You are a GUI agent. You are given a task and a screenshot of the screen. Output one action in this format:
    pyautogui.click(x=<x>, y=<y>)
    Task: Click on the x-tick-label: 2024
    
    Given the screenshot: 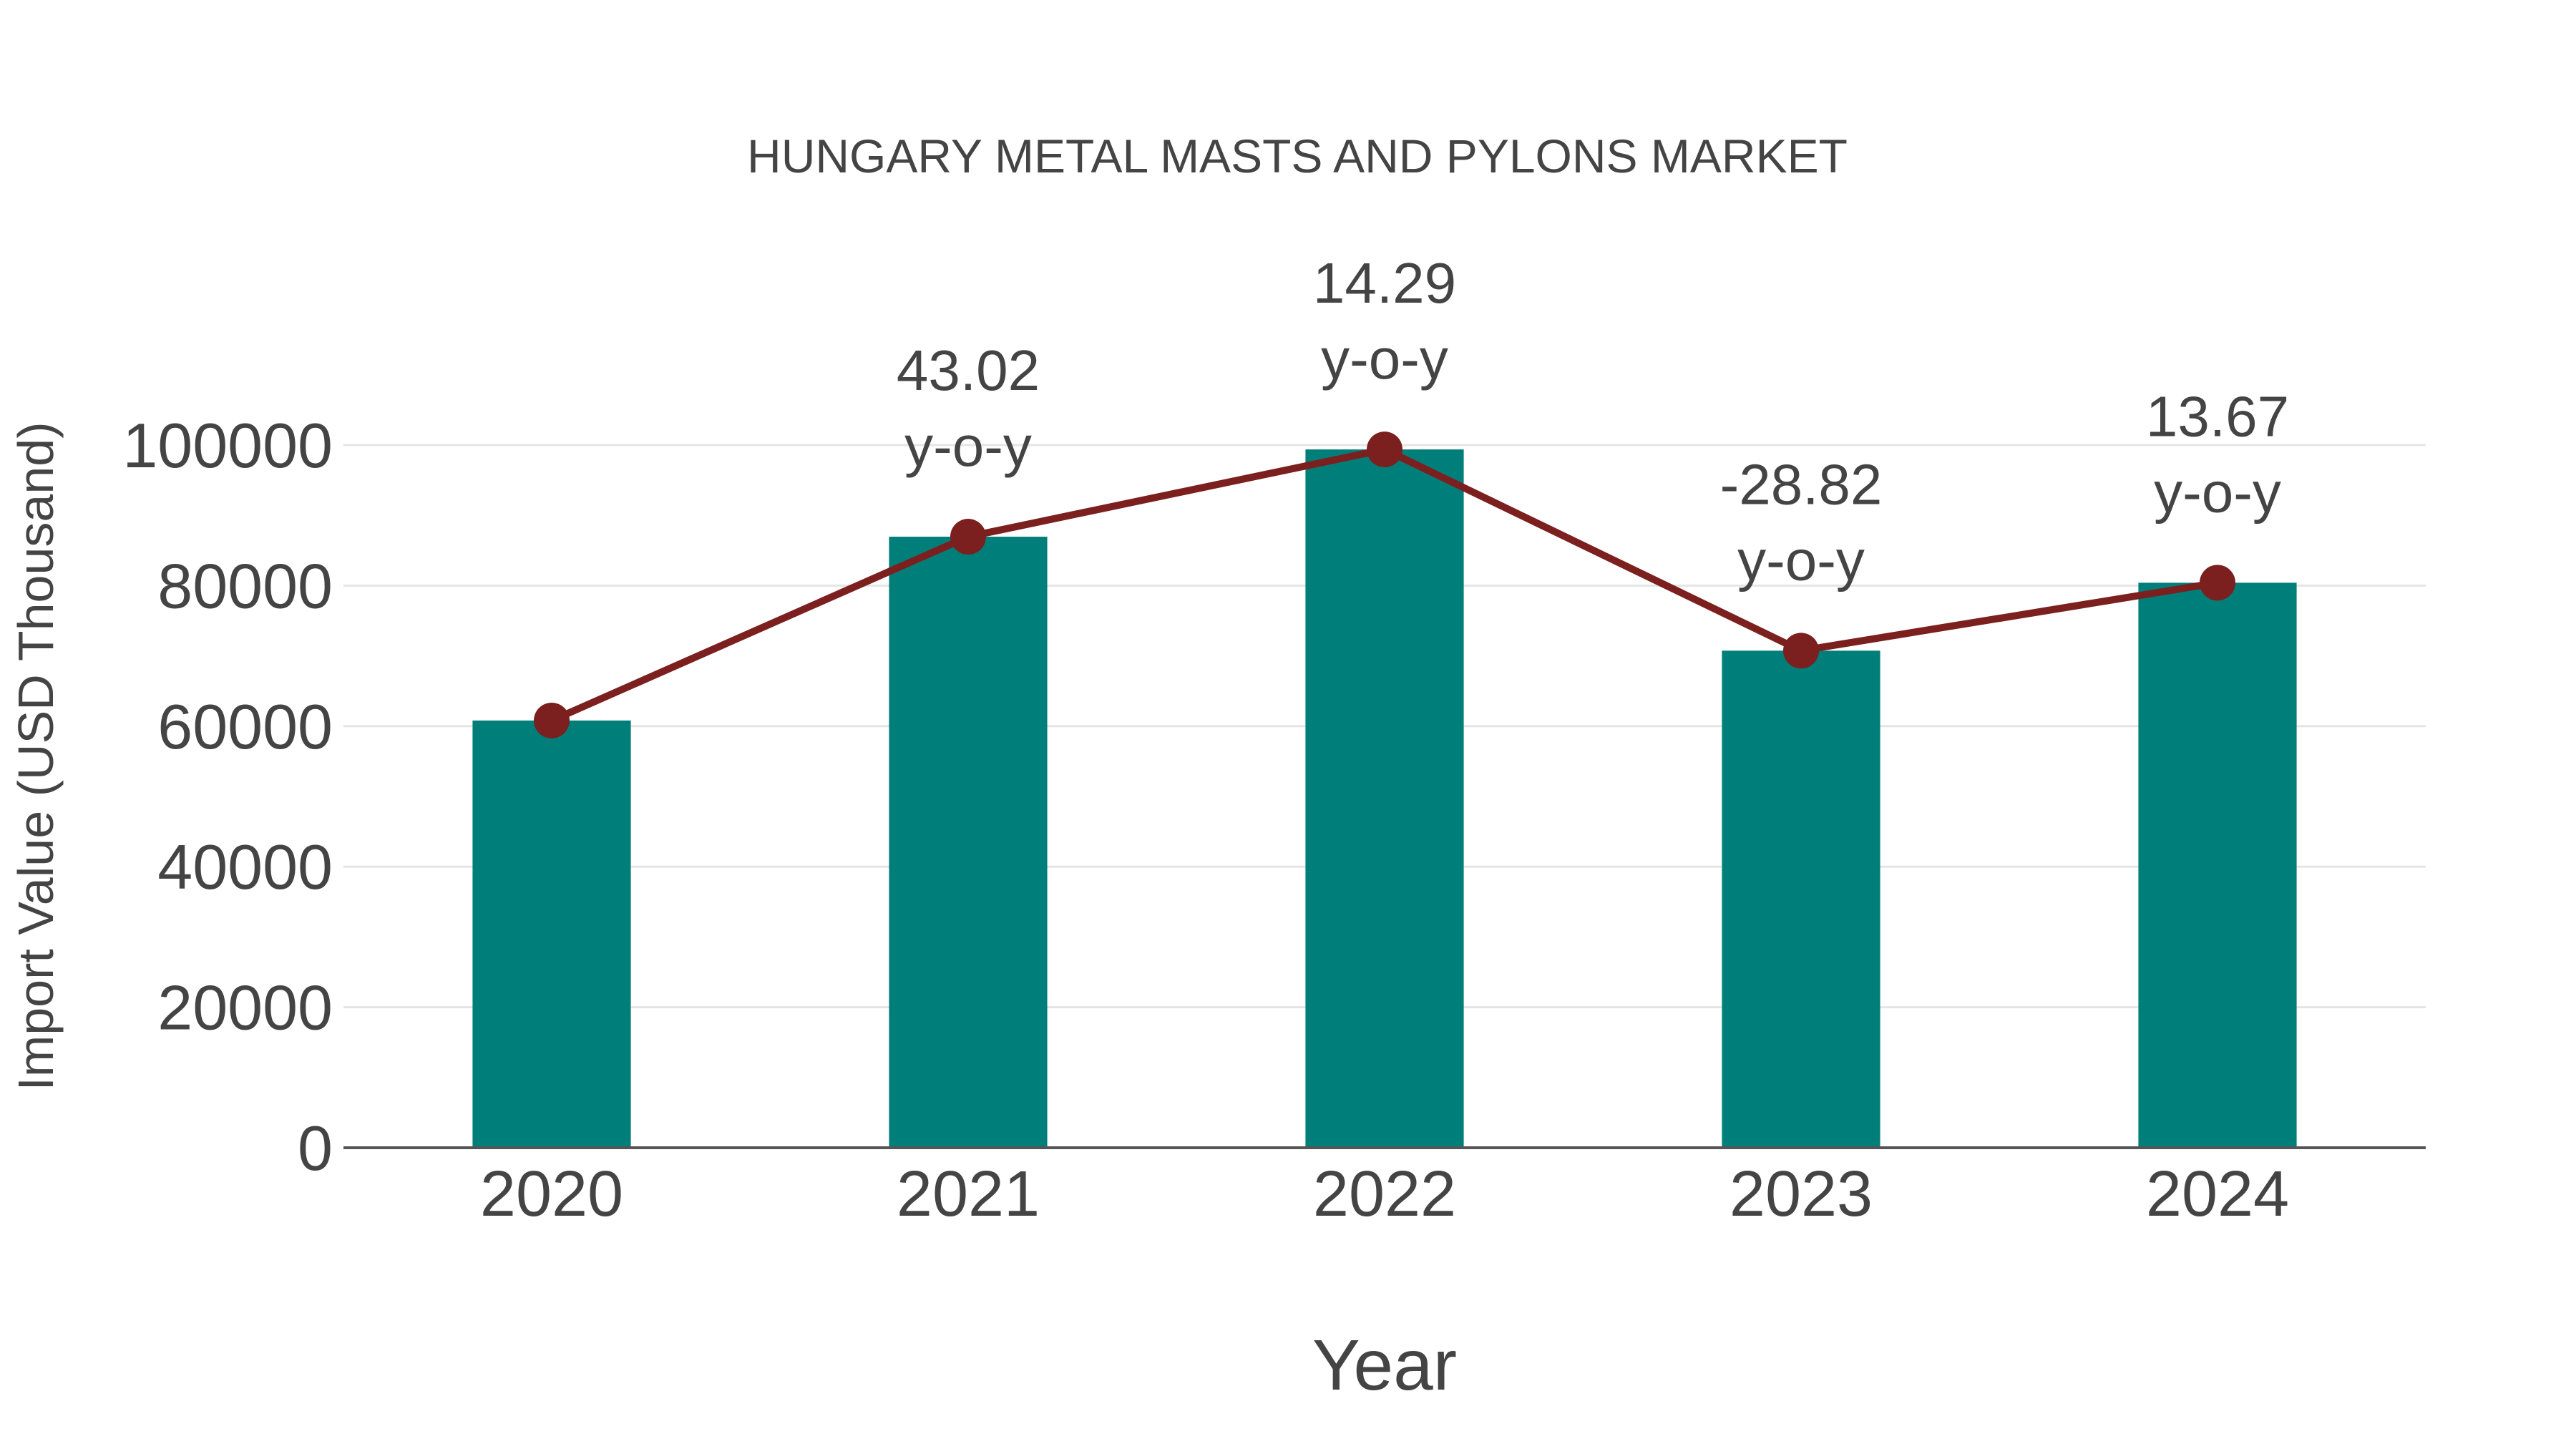 What is the action you would take?
    pyautogui.click(x=2217, y=1194)
    